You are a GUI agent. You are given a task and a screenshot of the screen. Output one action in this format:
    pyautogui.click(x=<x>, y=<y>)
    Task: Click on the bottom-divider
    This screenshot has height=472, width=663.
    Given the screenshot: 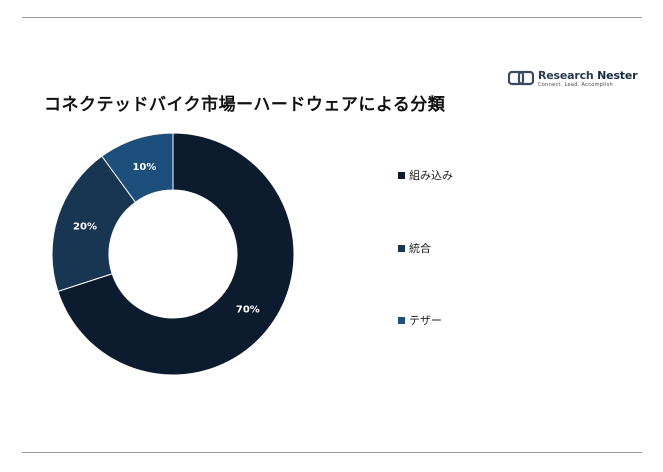 What is the action you would take?
    pyautogui.click(x=332, y=452)
    